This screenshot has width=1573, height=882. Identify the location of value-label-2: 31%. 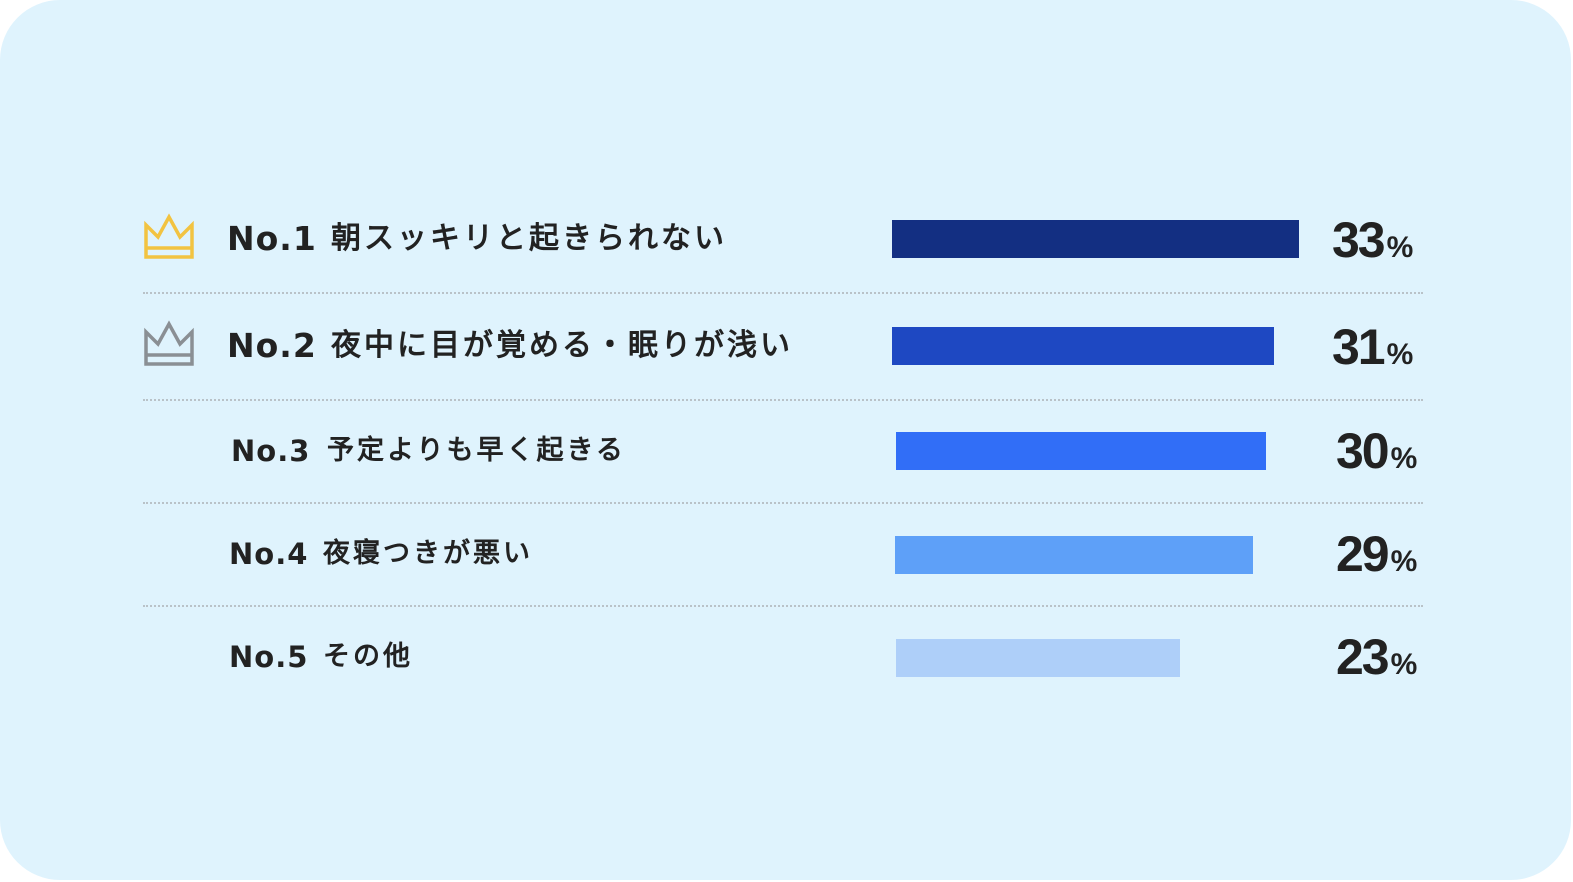
(1372, 353).